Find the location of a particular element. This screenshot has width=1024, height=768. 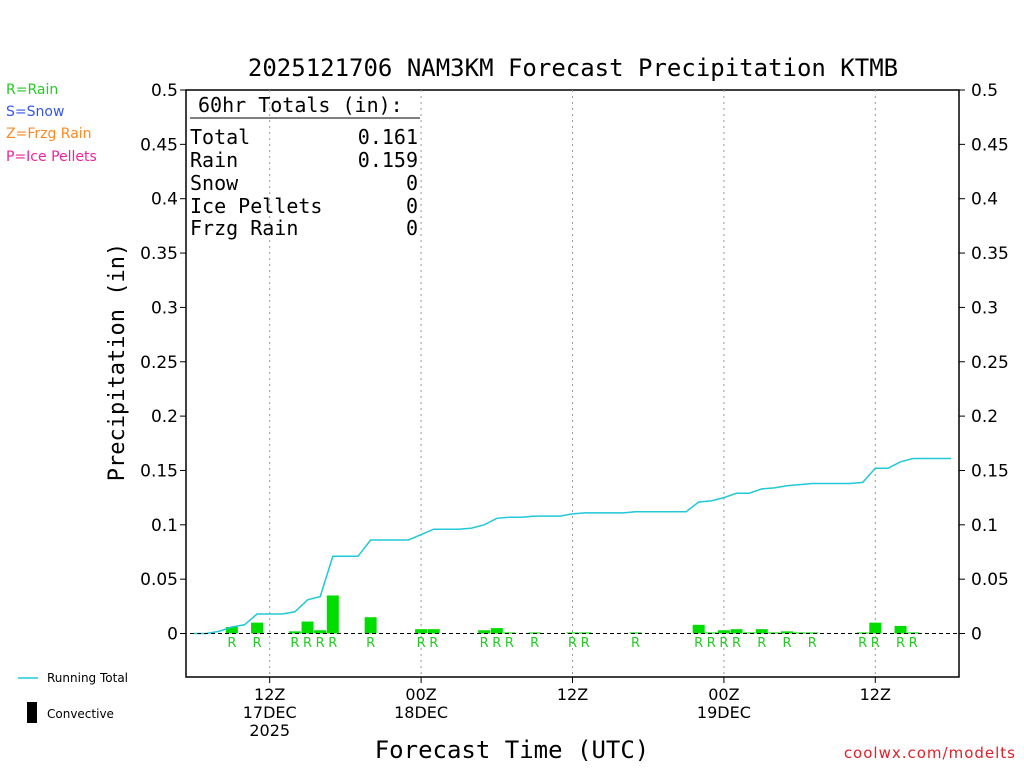

y-tick-label-left: 0.45 is located at coordinates (159, 145).